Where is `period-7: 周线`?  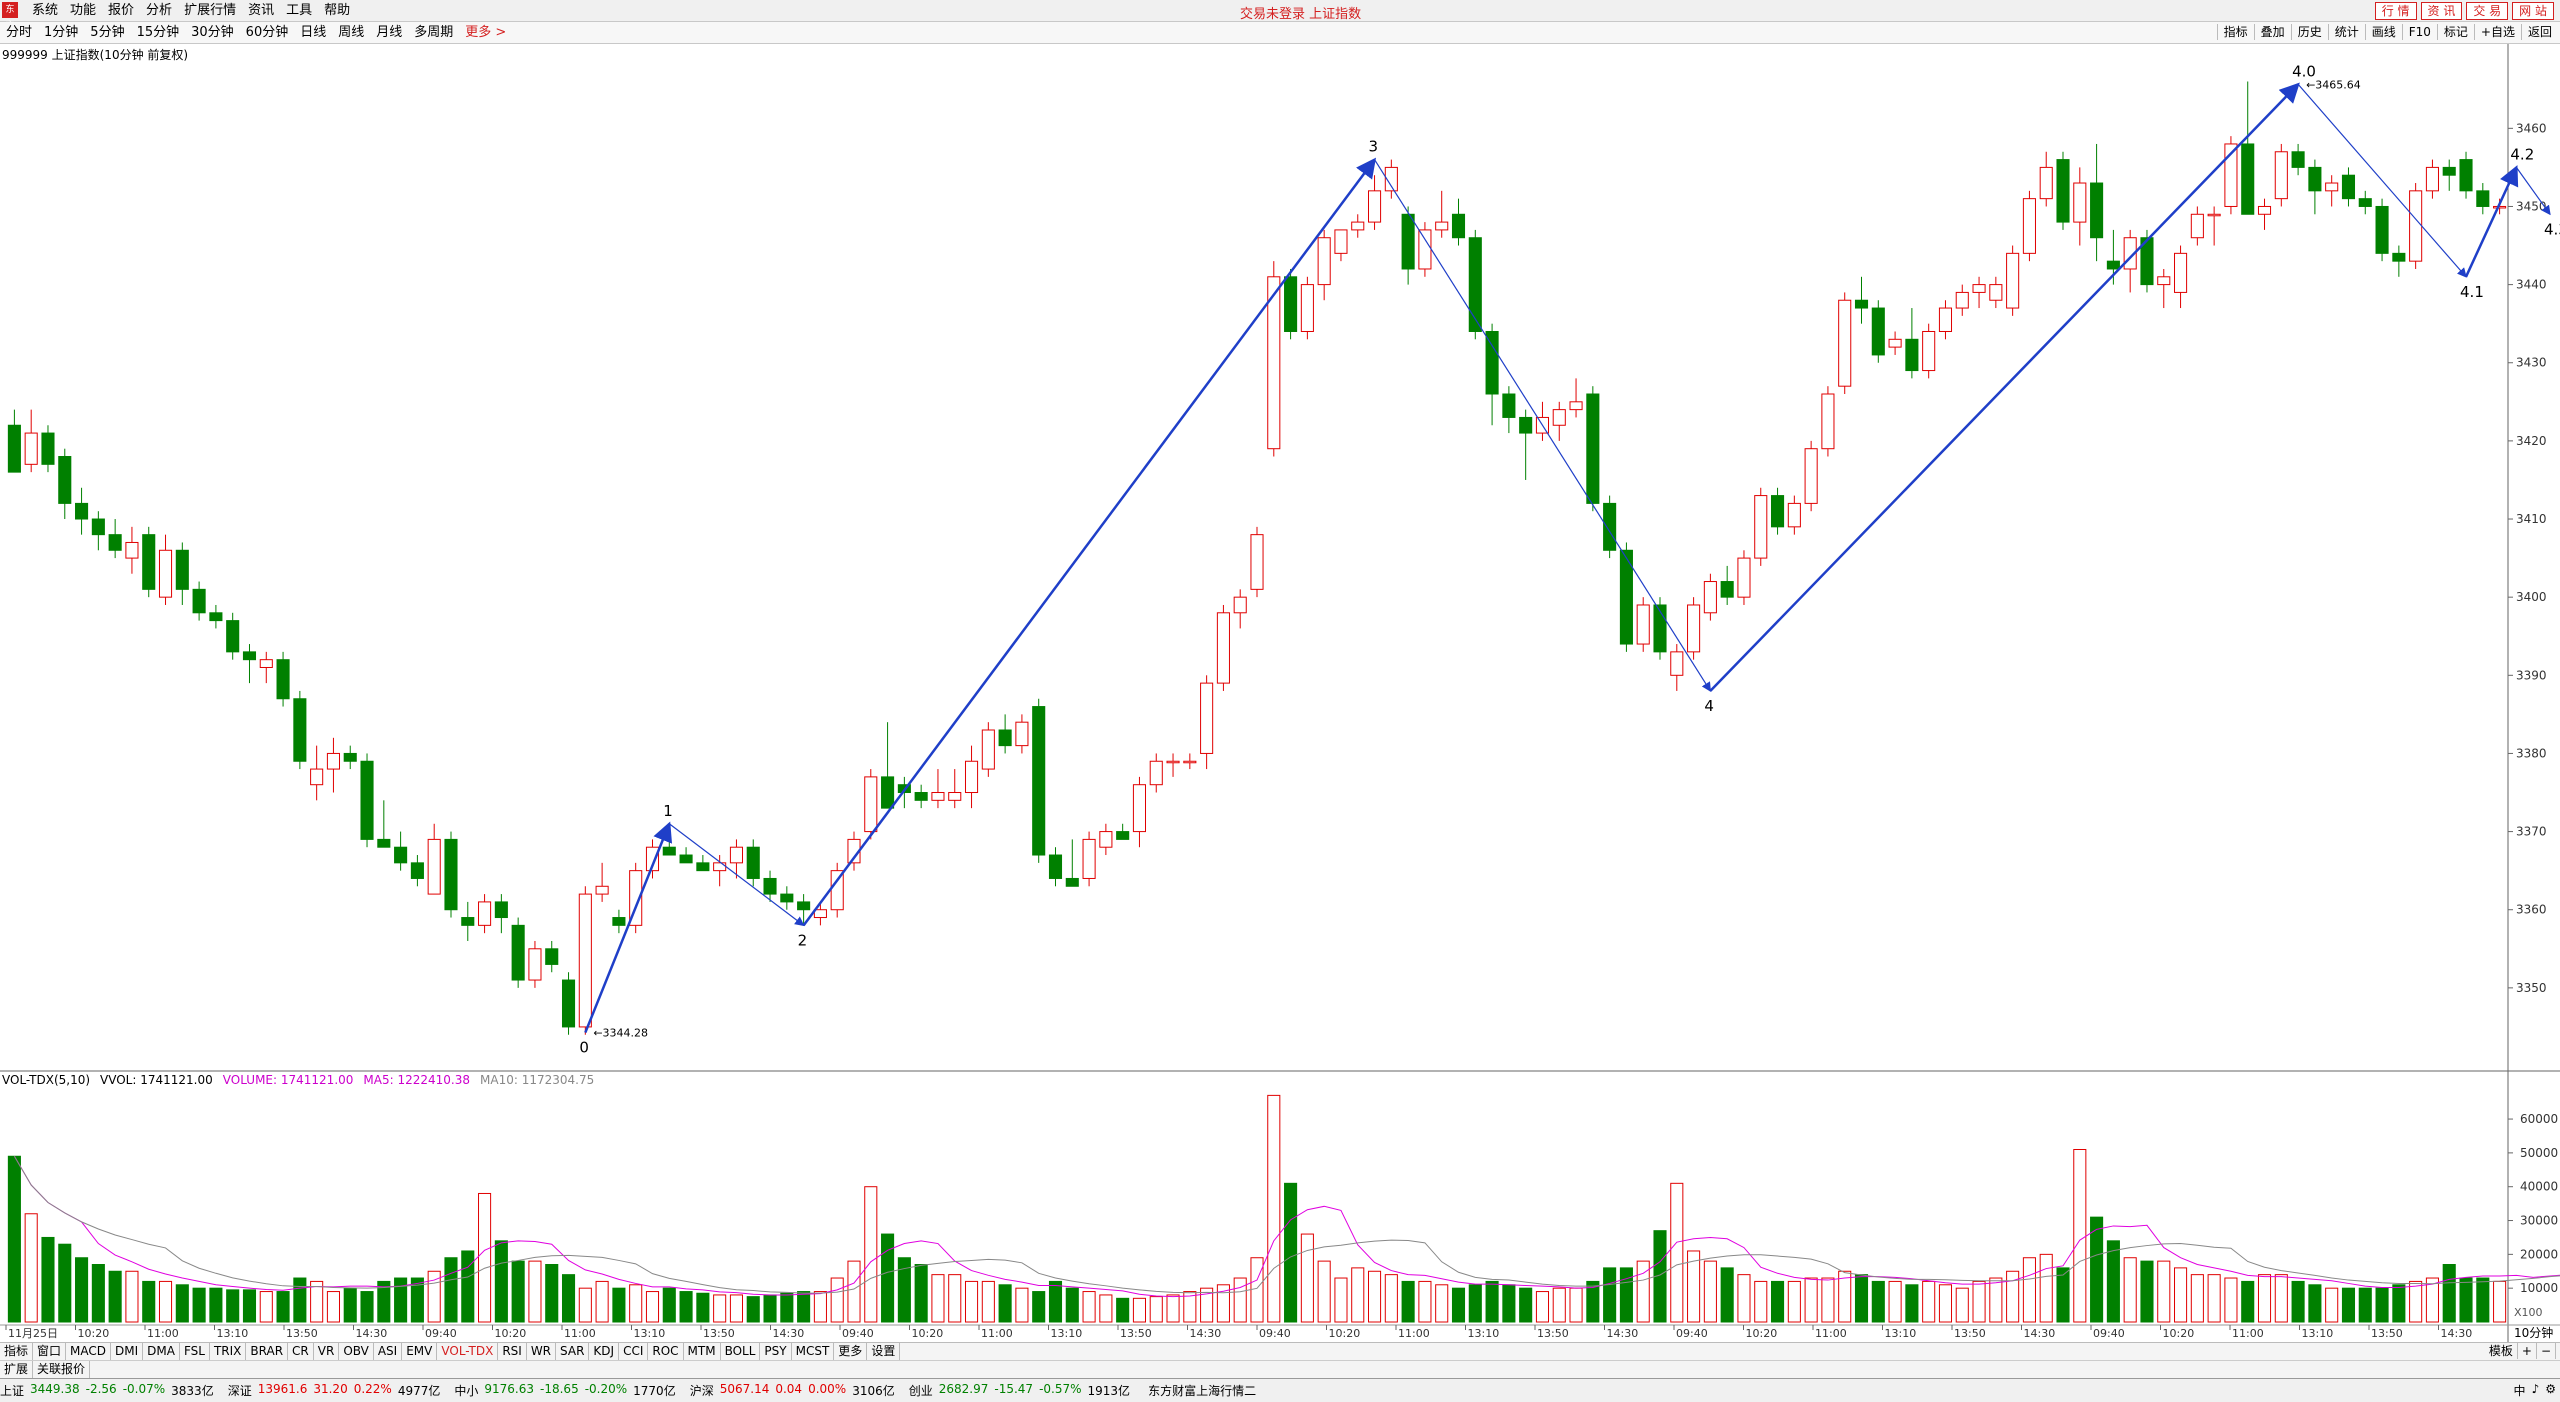 period-7: 周线 is located at coordinates (351, 32).